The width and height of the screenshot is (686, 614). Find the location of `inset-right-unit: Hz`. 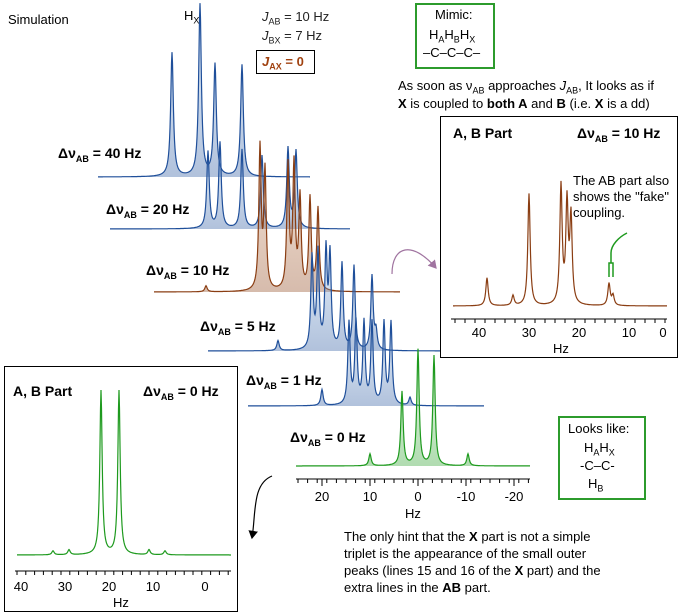

inset-right-unit: Hz is located at coordinates (561, 348).